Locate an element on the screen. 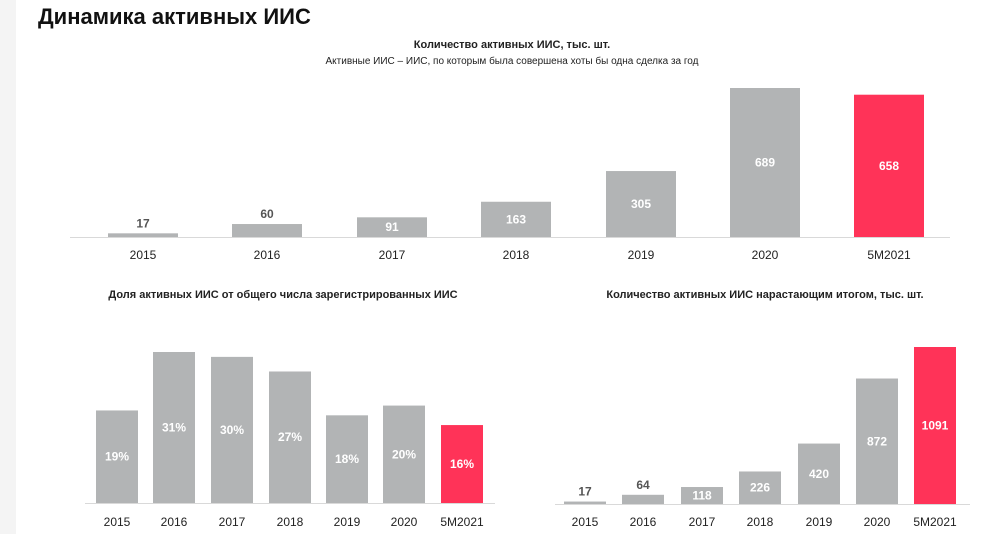 The height and width of the screenshot is (534, 1000). left-margin-strip is located at coordinates (8, 267).